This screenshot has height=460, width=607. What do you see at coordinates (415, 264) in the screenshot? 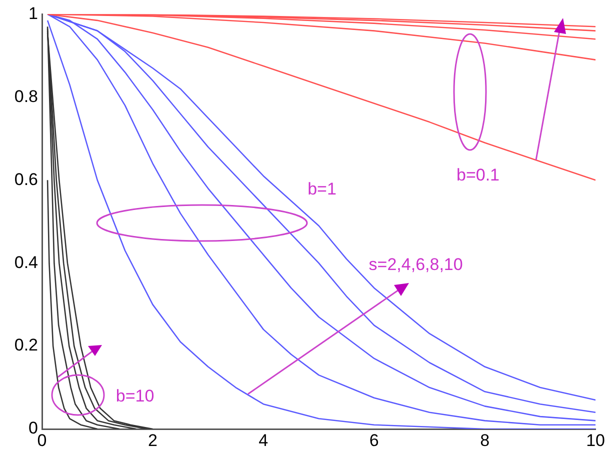
I see `annotation: s=2,4,6,8,10` at bounding box center [415, 264].